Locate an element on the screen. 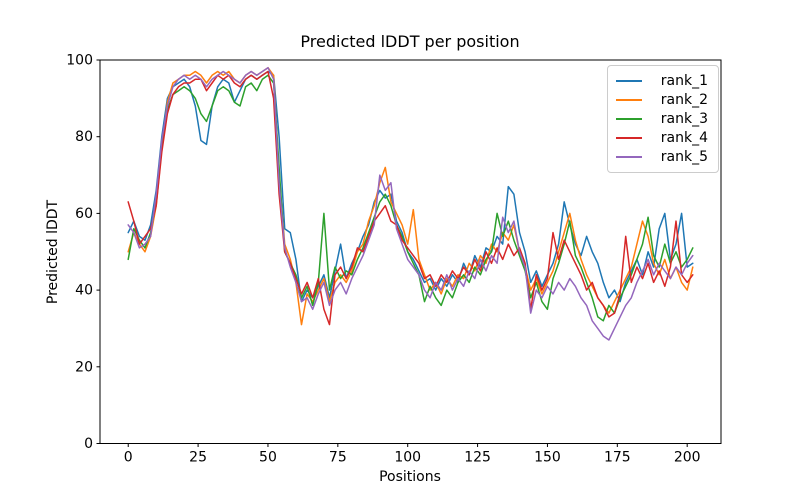  x-tick-label: 150 is located at coordinates (547, 458).